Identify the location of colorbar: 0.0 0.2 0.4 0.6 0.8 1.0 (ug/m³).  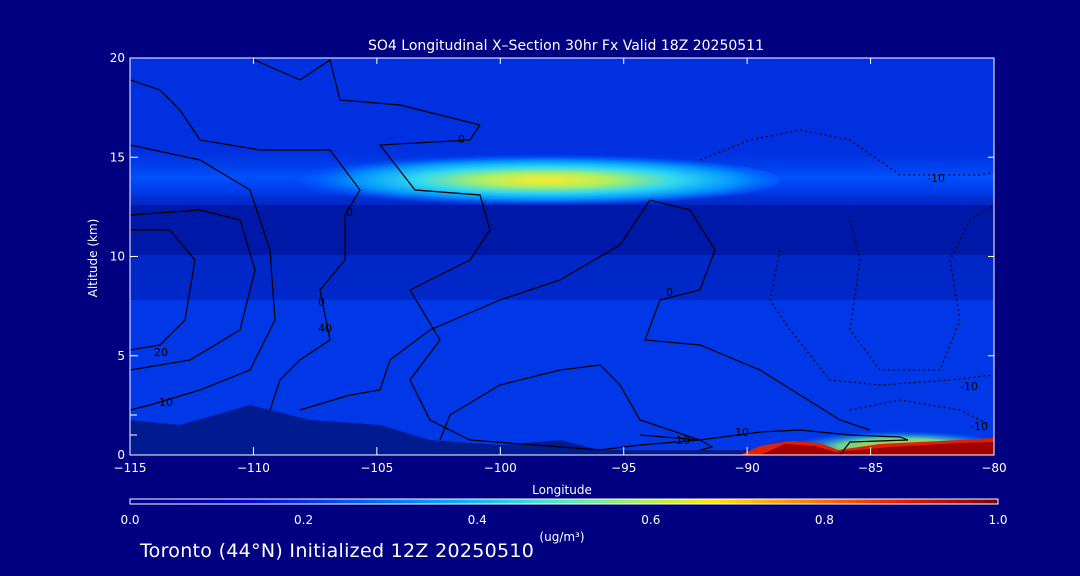
(564, 521).